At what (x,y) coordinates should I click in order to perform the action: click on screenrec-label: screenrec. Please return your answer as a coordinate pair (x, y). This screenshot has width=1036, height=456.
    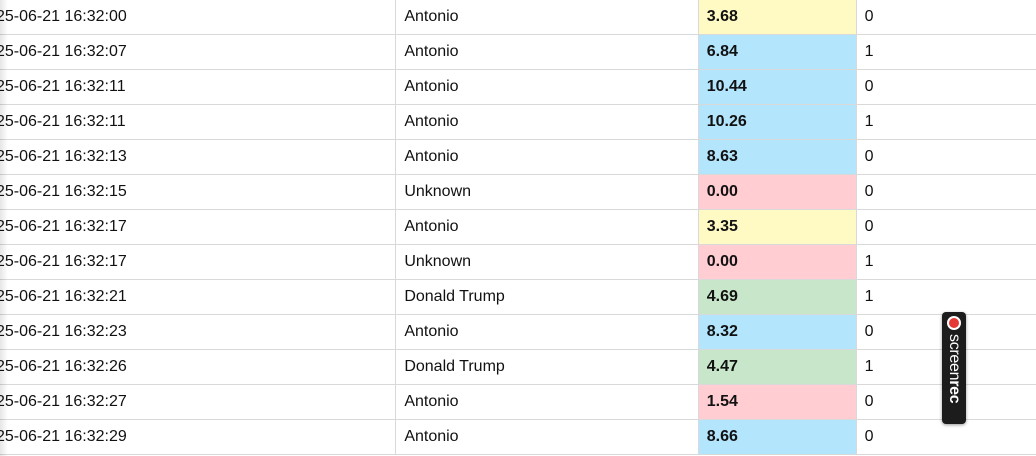
    Looking at the image, I should click on (954, 378).